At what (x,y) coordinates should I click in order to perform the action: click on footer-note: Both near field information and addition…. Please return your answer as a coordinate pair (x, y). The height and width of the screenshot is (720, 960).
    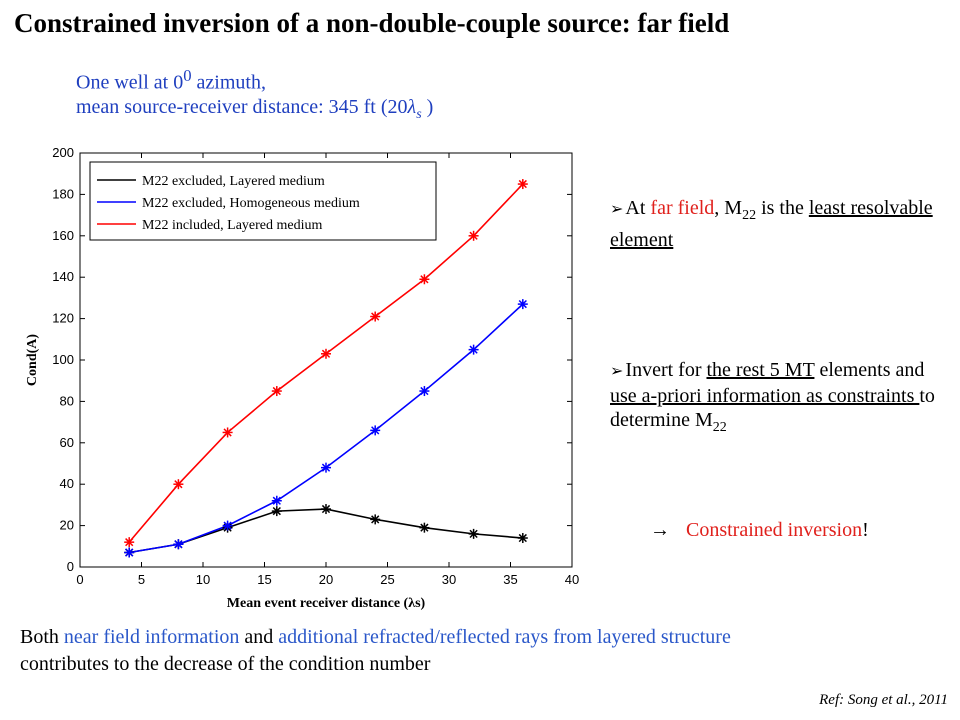
    Looking at the image, I should click on (420, 651).